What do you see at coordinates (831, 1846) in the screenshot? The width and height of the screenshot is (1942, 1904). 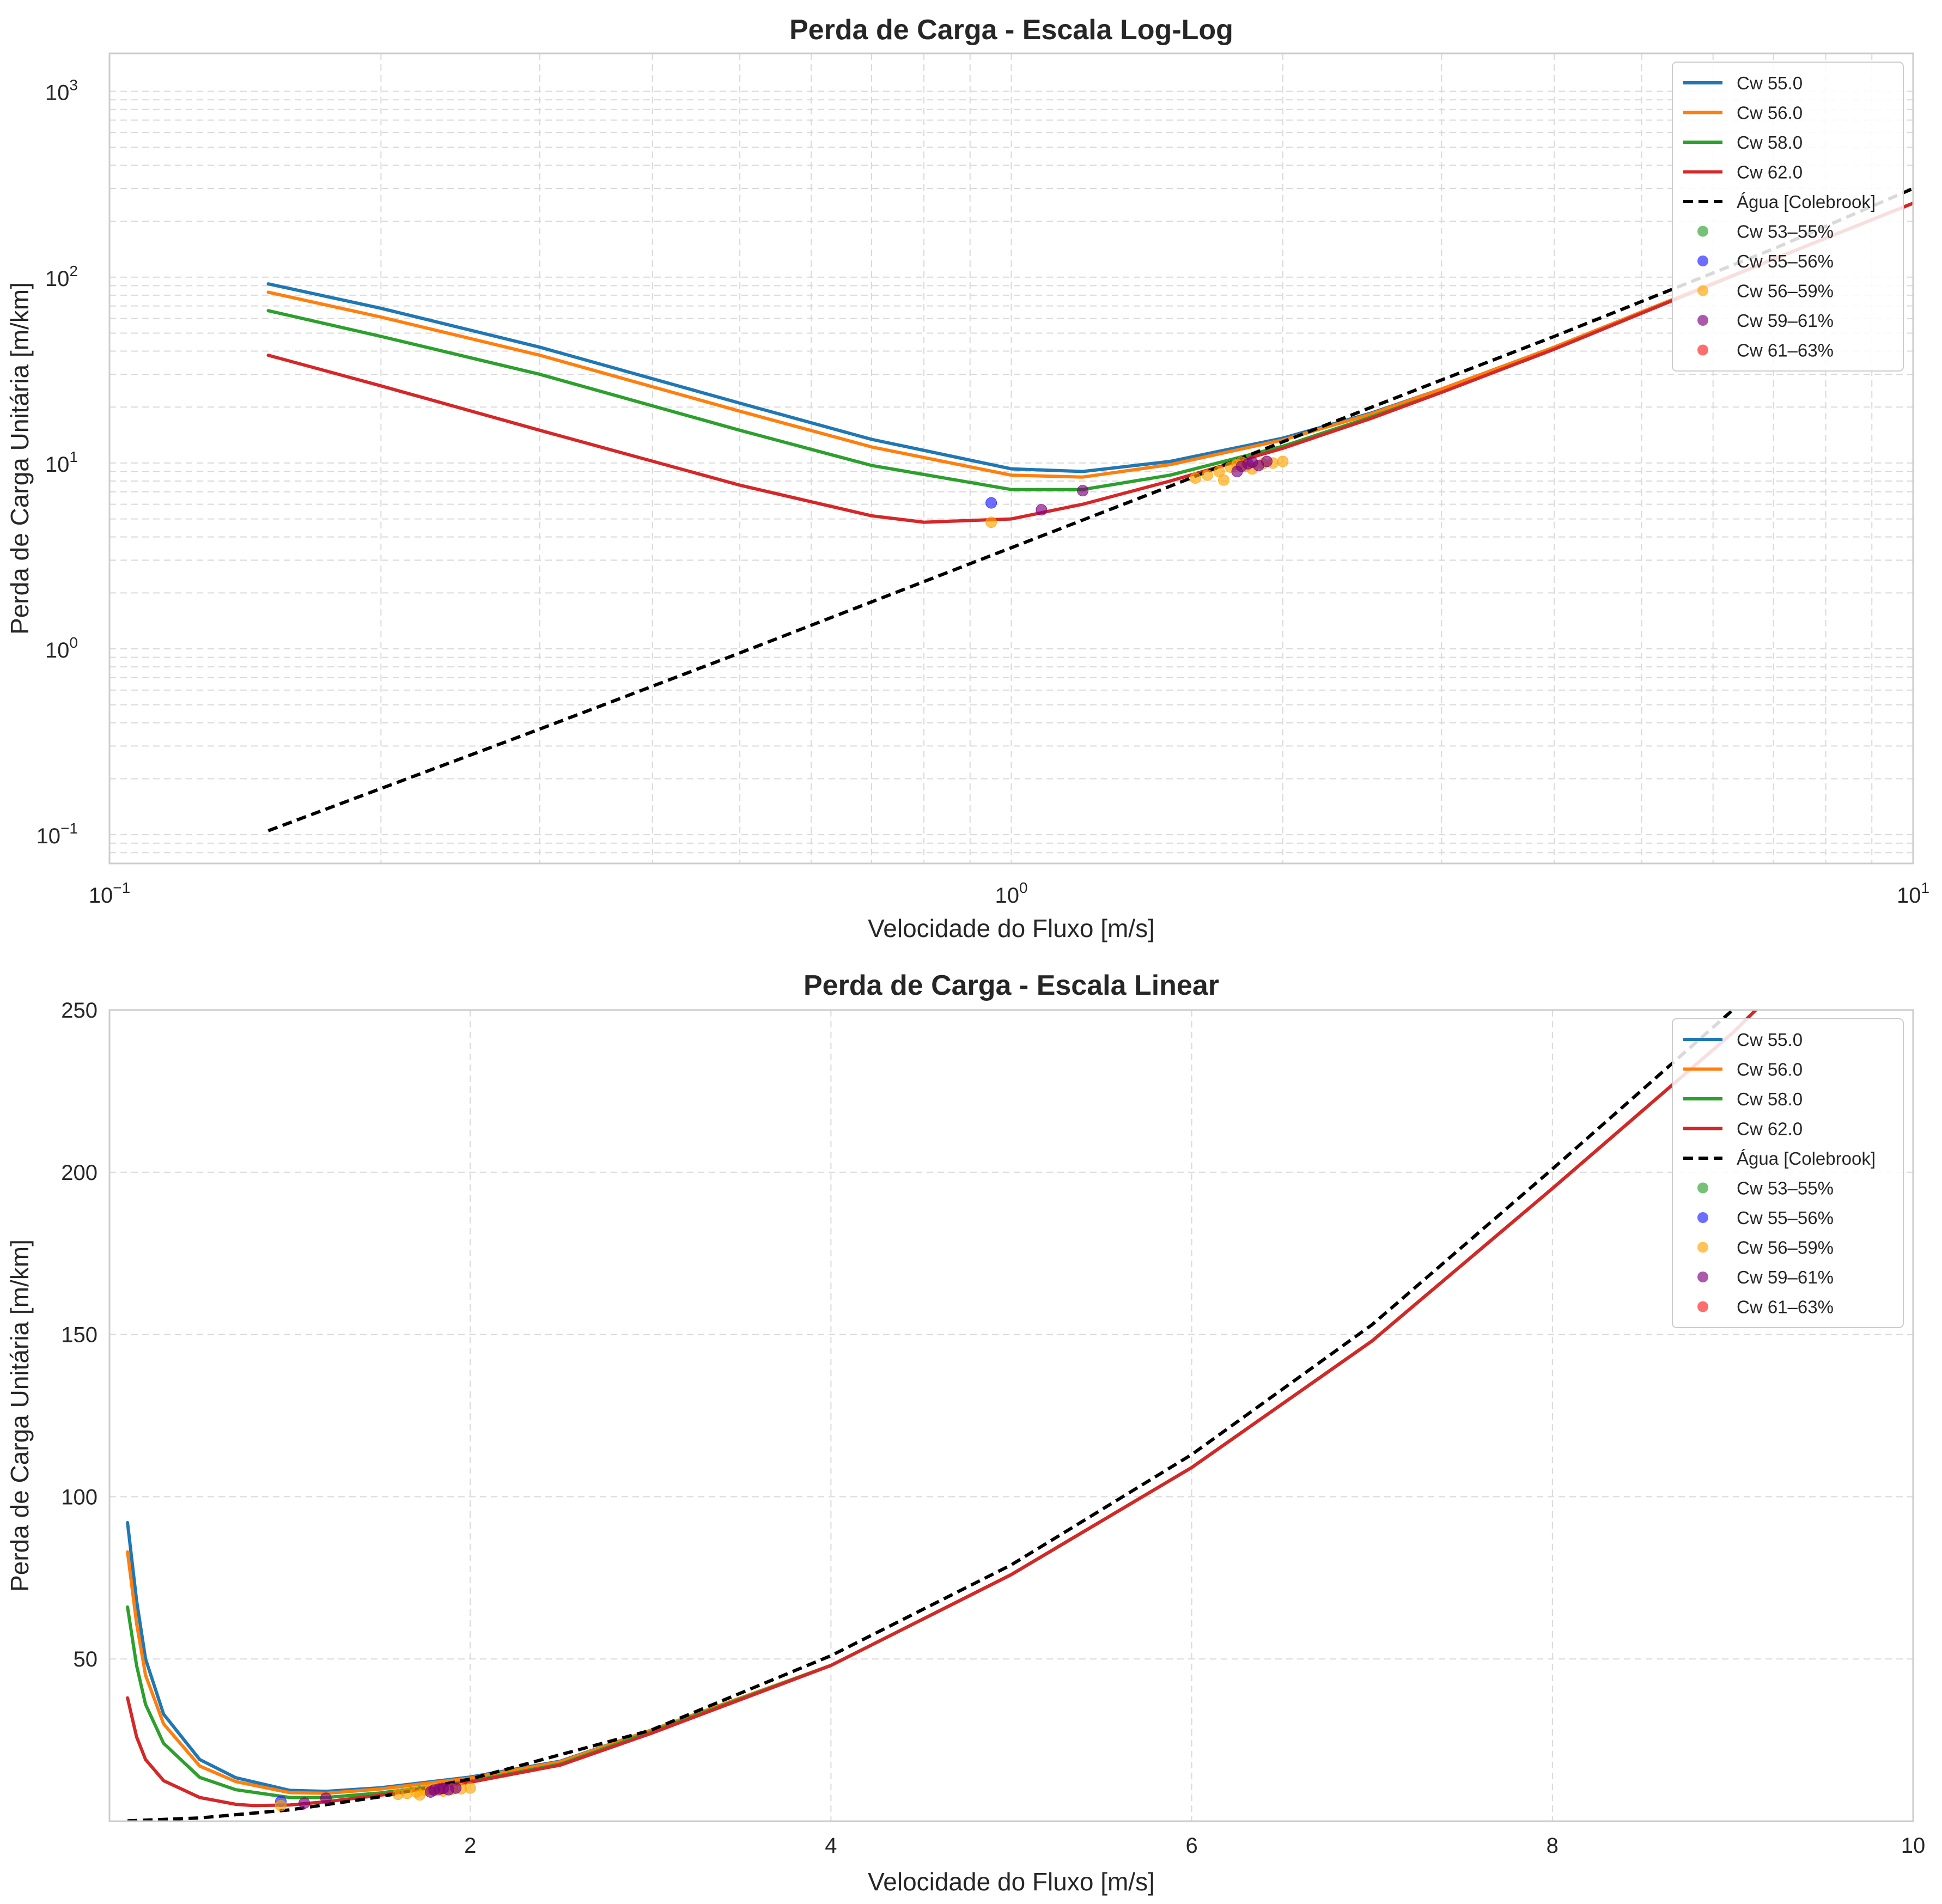 I see `x-tick-label: 4` at bounding box center [831, 1846].